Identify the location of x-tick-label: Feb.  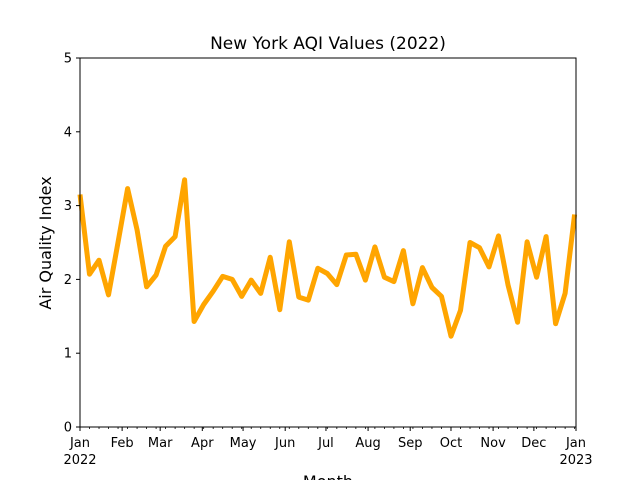
(122, 443).